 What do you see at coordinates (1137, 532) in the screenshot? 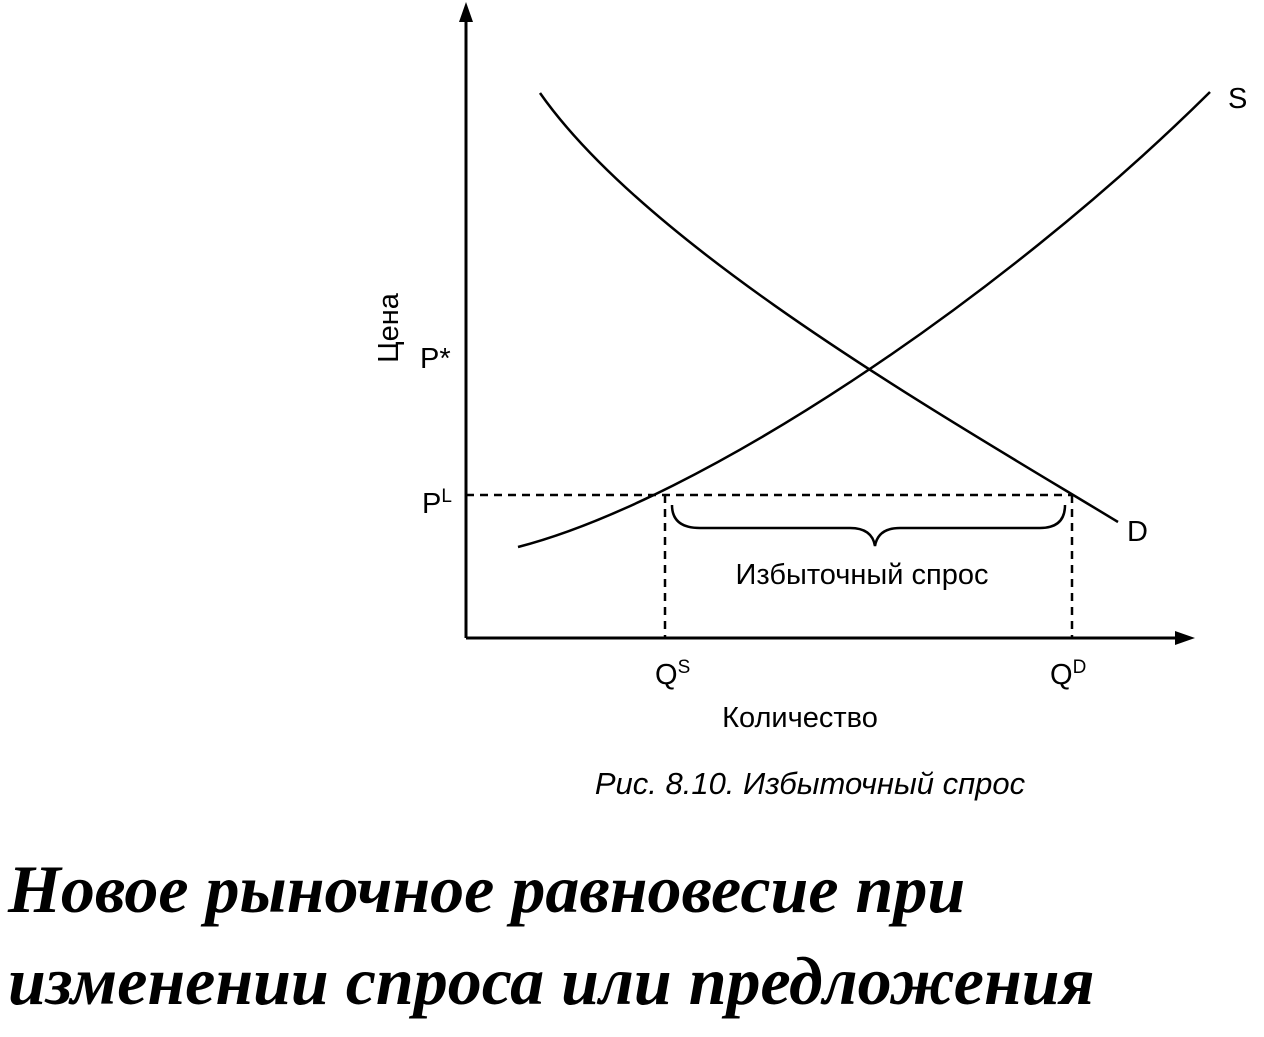
I see `demand-label: D` at bounding box center [1137, 532].